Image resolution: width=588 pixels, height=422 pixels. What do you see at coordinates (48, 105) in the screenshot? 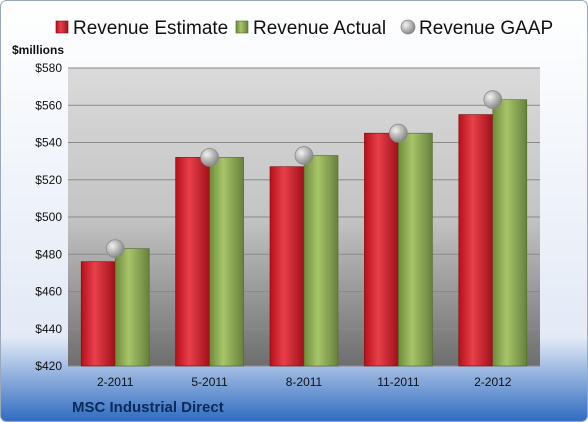
I see `y-tick-label: $560` at bounding box center [48, 105].